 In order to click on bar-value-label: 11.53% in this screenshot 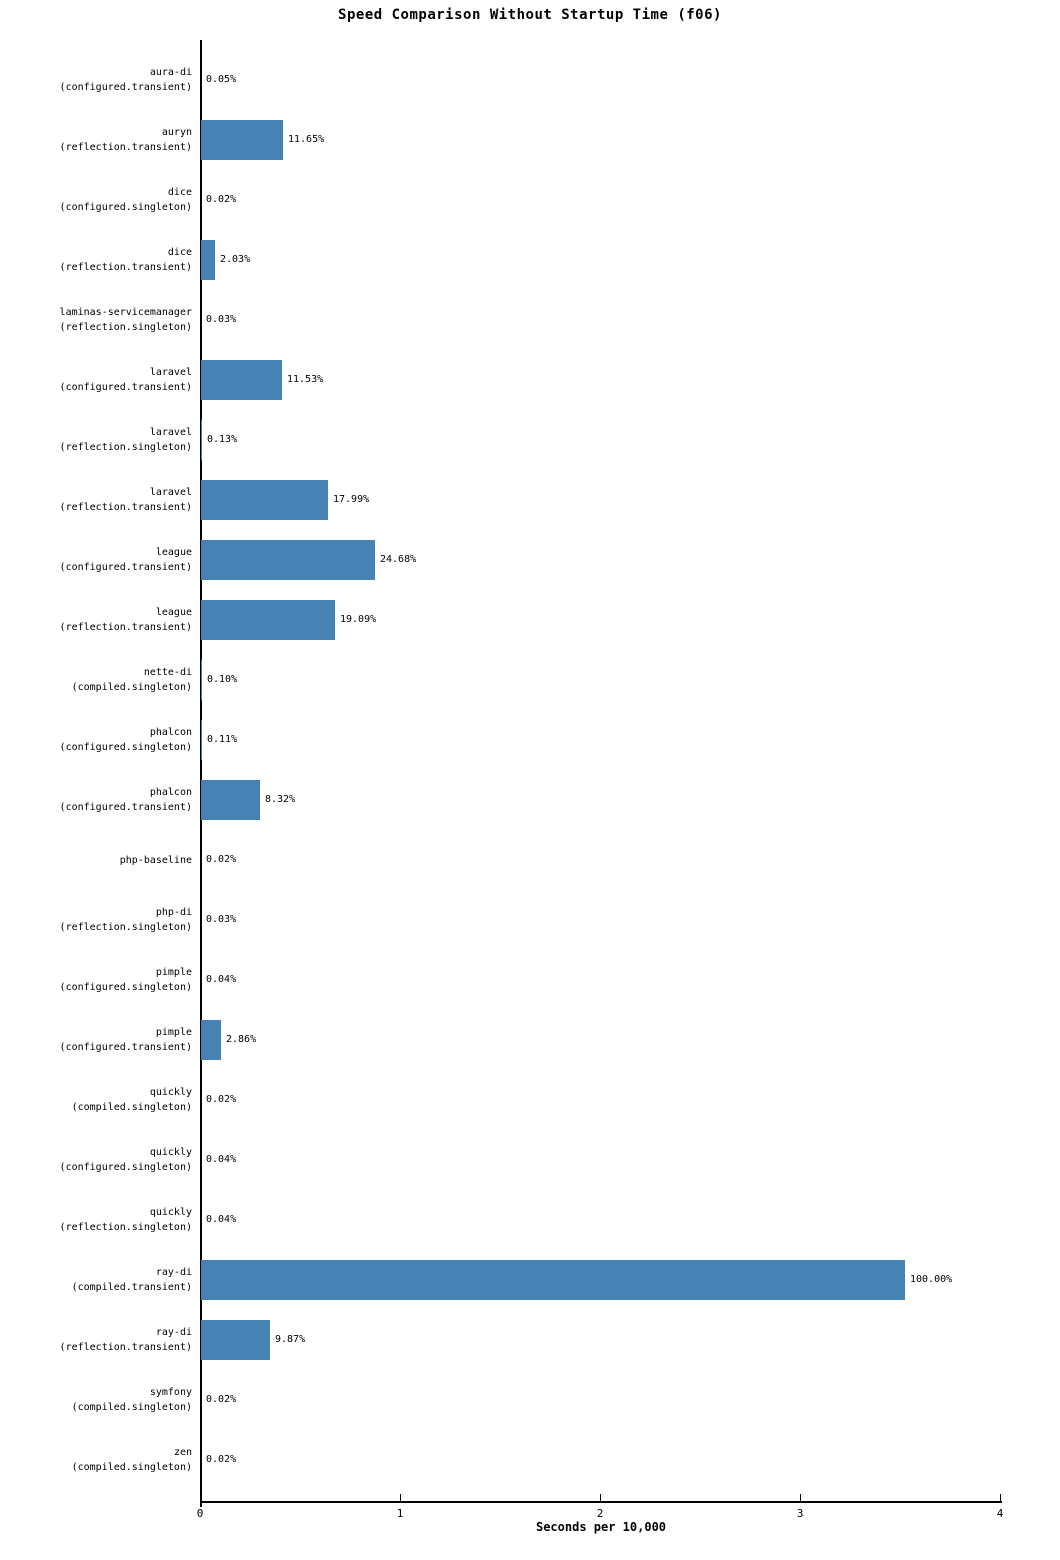, I will do `click(305, 379)`.